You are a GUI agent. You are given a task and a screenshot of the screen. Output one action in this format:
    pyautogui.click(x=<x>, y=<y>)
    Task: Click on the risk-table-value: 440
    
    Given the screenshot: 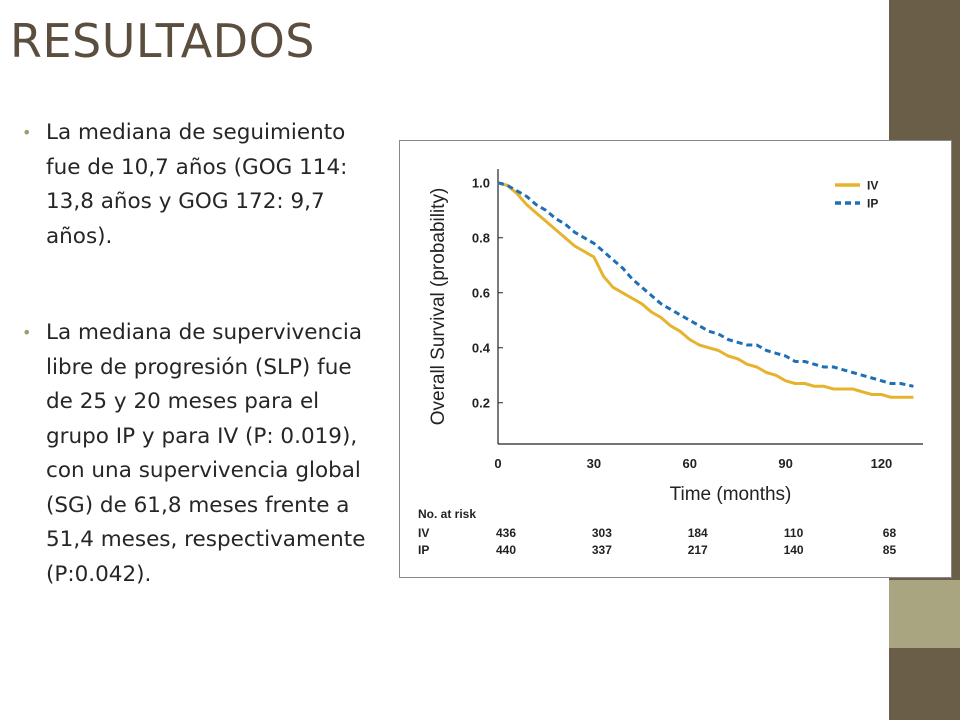 What is the action you would take?
    pyautogui.click(x=506, y=550)
    